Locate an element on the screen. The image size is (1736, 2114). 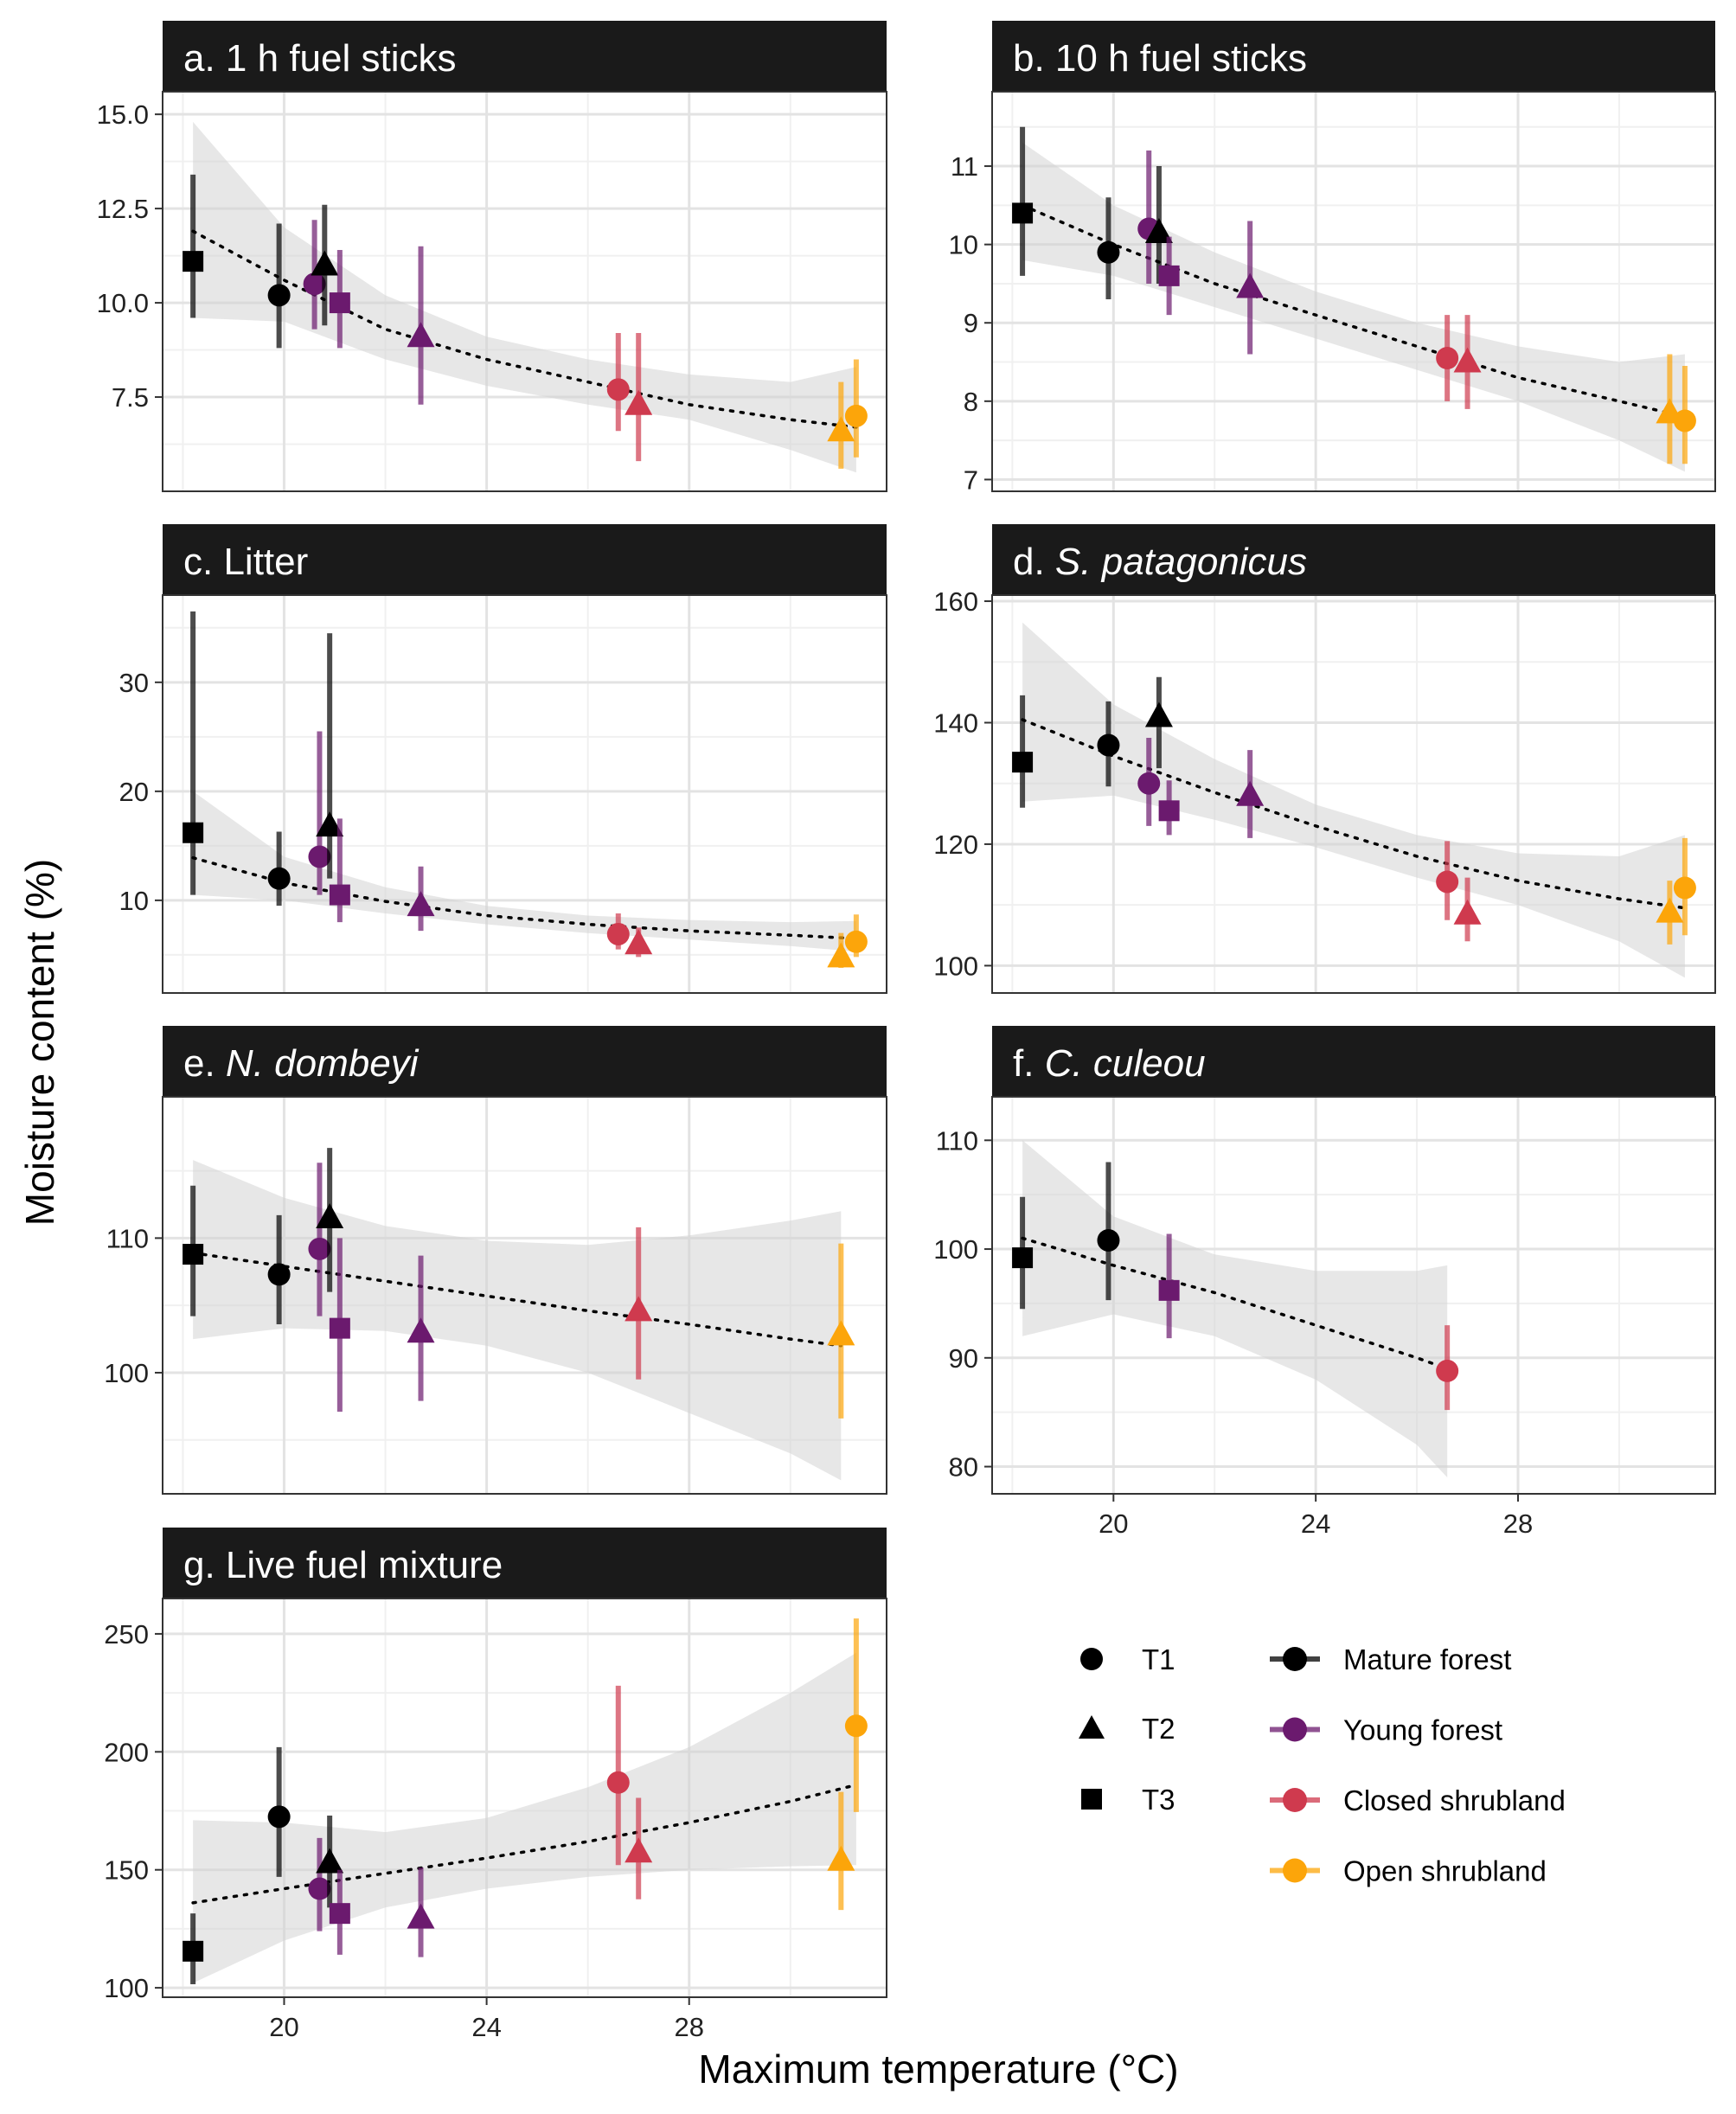
legend-item-t2: T2 is located at coordinates (1127, 1729).